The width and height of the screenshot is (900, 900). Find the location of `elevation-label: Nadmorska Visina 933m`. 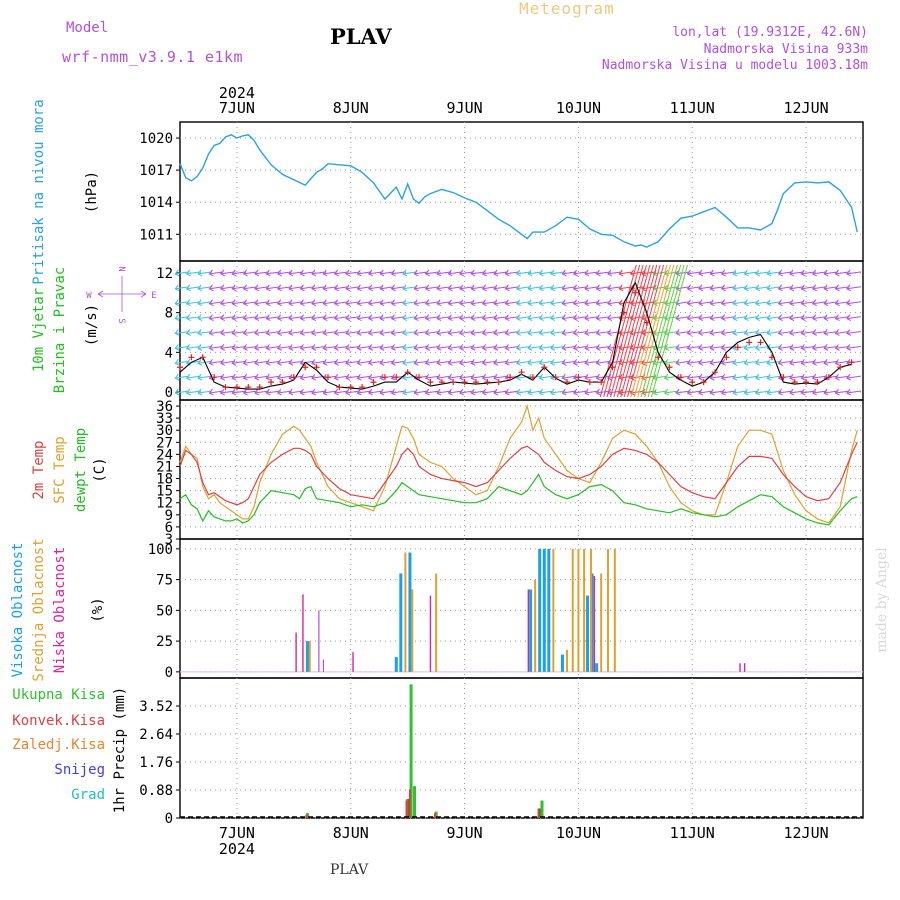

elevation-label: Nadmorska Visina 933m is located at coordinates (785, 49).